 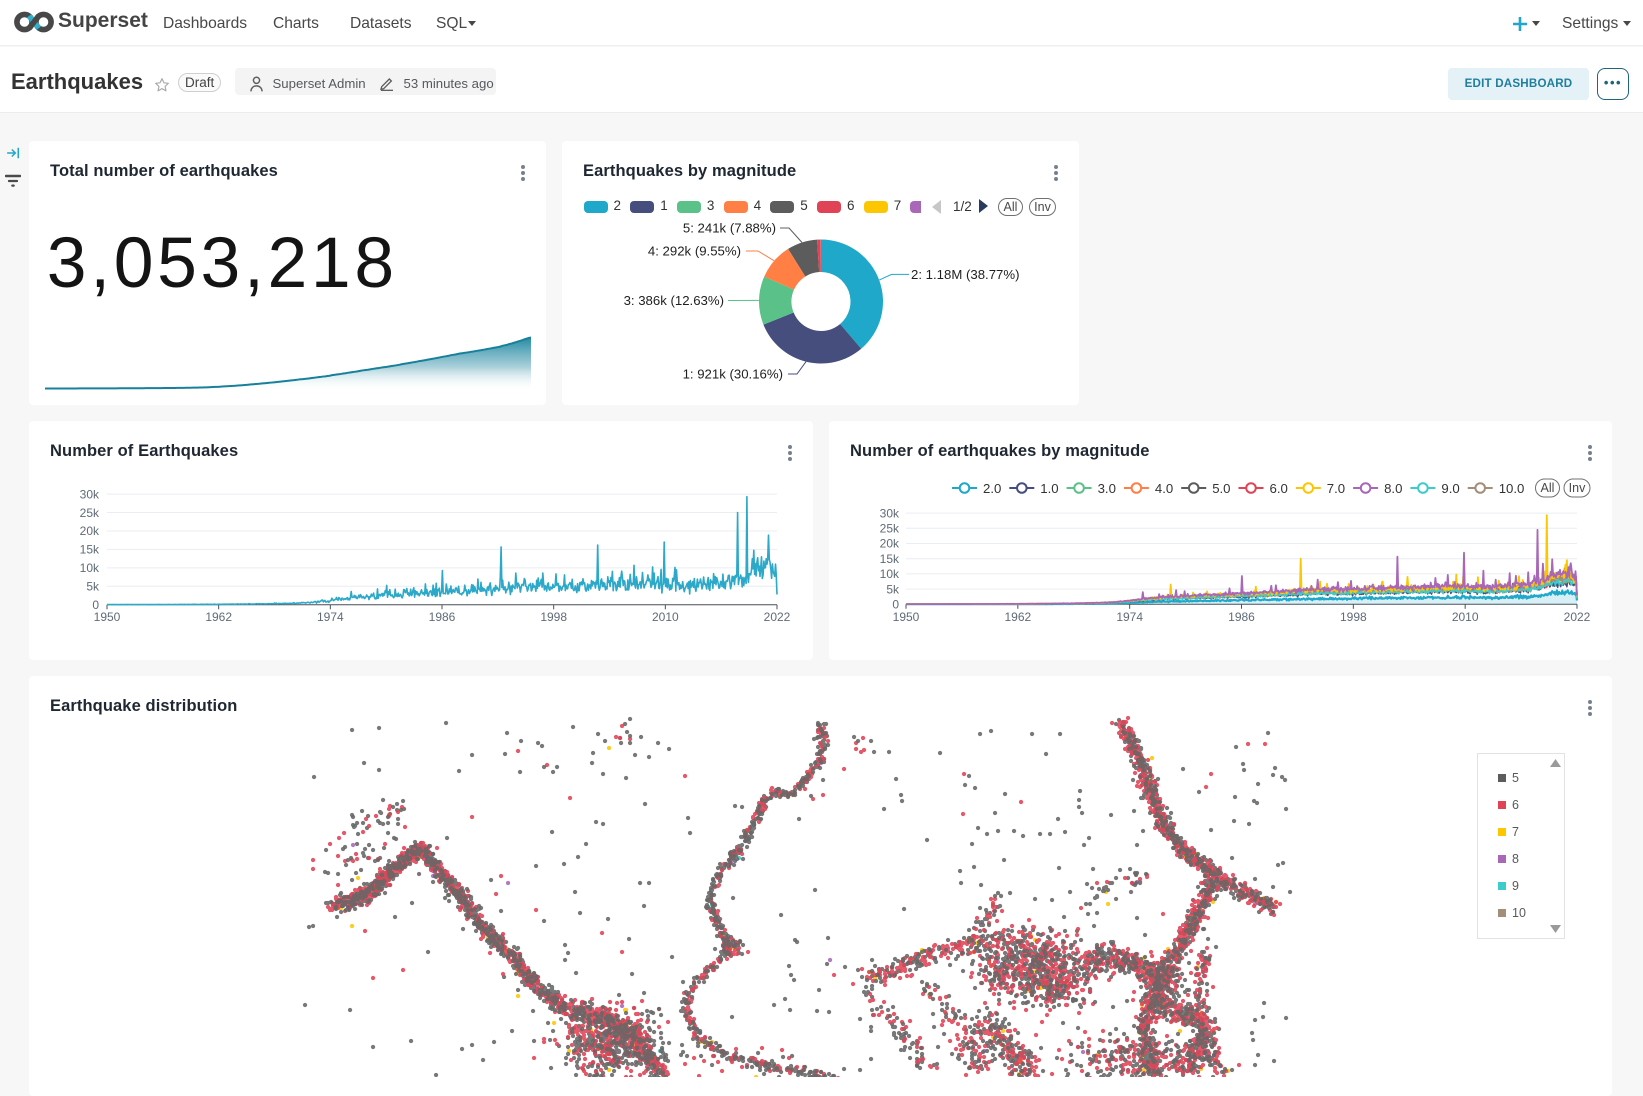 I want to click on svg-text: 1.0, so click(x=1049, y=488).